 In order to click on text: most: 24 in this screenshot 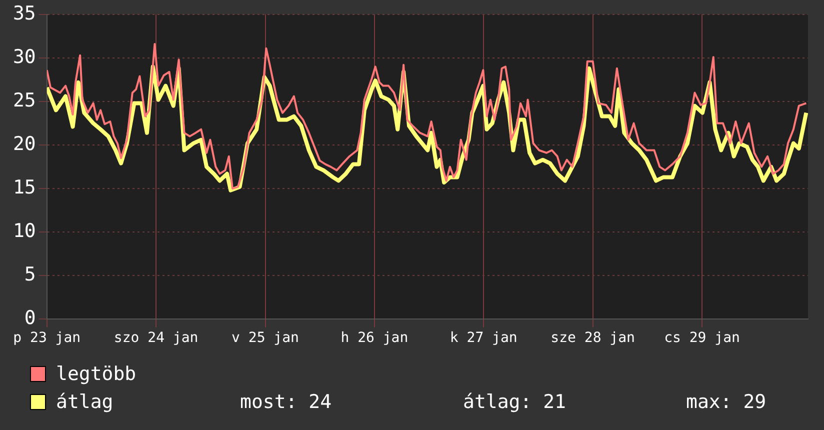, I will do `click(286, 402)`.